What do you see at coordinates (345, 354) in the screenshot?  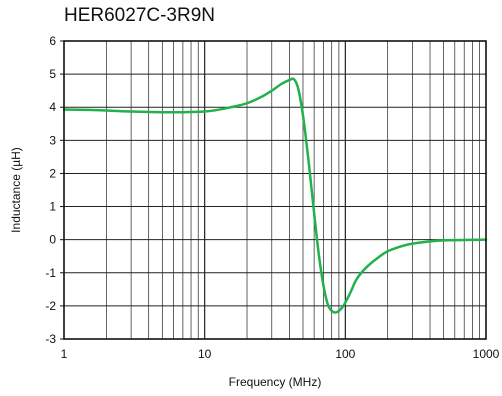 I see `x-tick-label: 100` at bounding box center [345, 354].